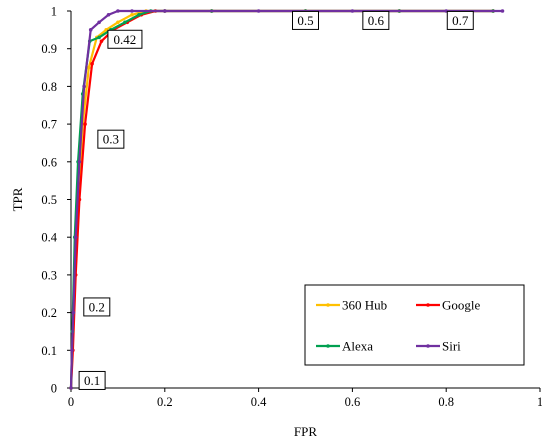 The image size is (542, 442). What do you see at coordinates (49, 275) in the screenshot?
I see `y-tick-label: 0.3` at bounding box center [49, 275].